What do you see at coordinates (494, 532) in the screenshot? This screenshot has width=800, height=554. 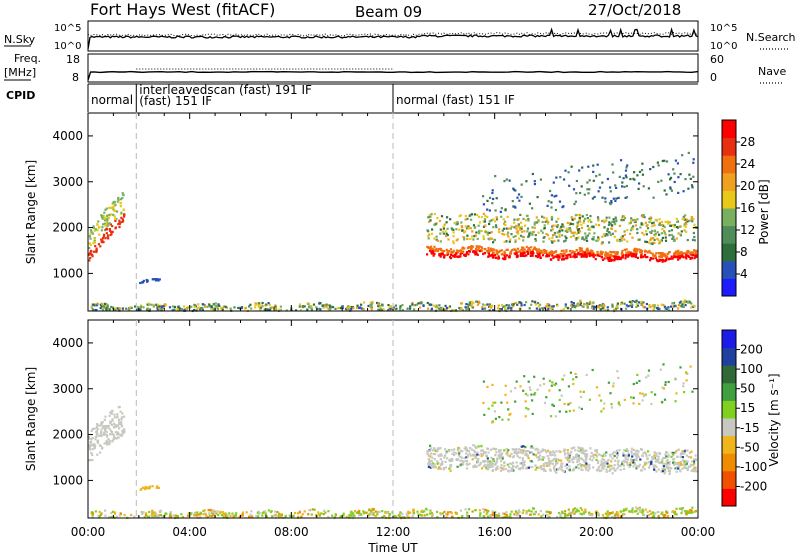 I see `x-tick-label: 16:00` at bounding box center [494, 532].